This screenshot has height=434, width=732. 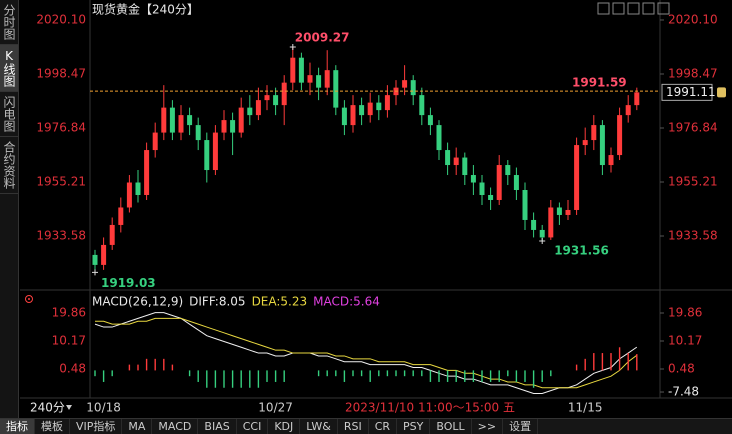 I want to click on y-tick-label: 1998.47, so click(x=61, y=73).